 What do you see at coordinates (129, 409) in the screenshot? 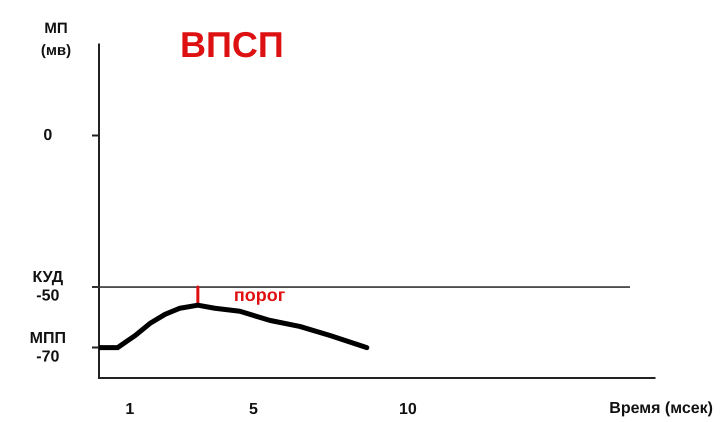
I see `x-tick-label: 1` at bounding box center [129, 409].